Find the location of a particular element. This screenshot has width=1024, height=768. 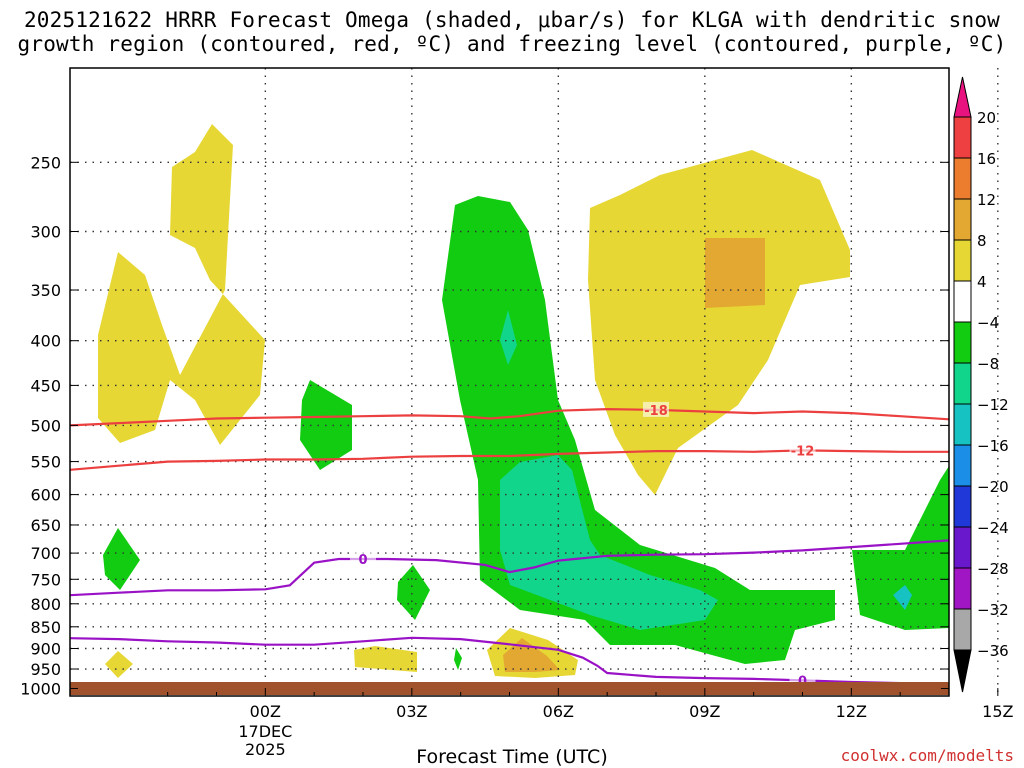

colorbar-label: 12 is located at coordinates (986, 200).